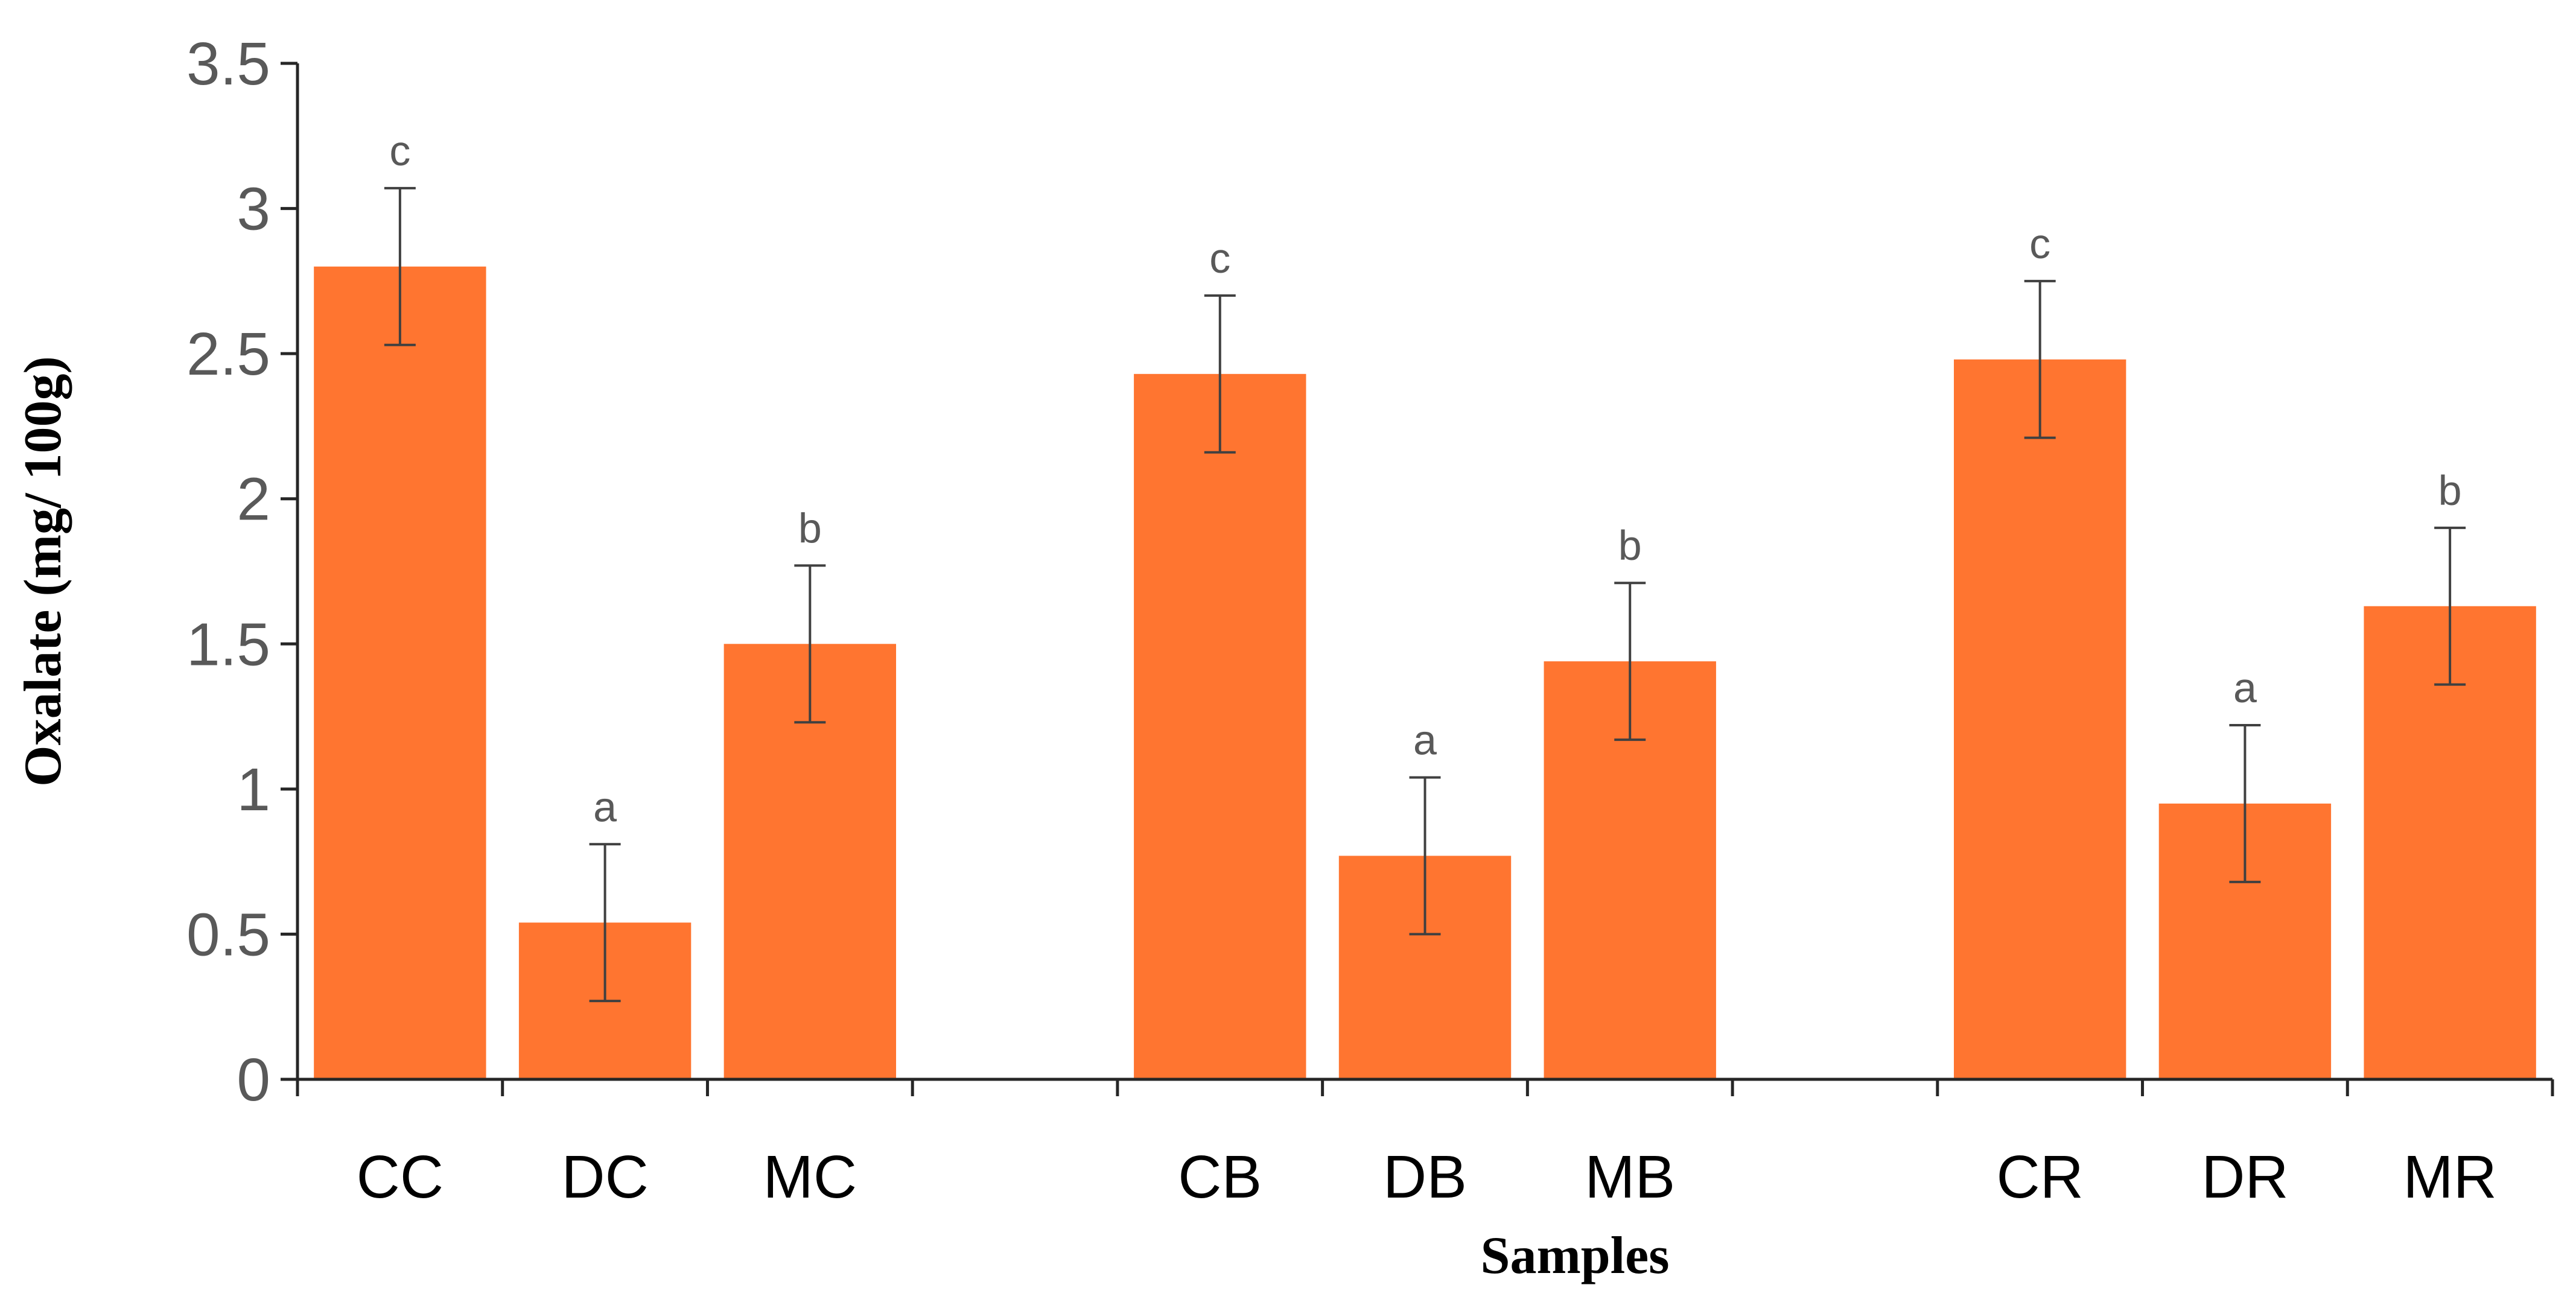  What do you see at coordinates (254, 790) in the screenshot?
I see `y-tick-label: 1` at bounding box center [254, 790].